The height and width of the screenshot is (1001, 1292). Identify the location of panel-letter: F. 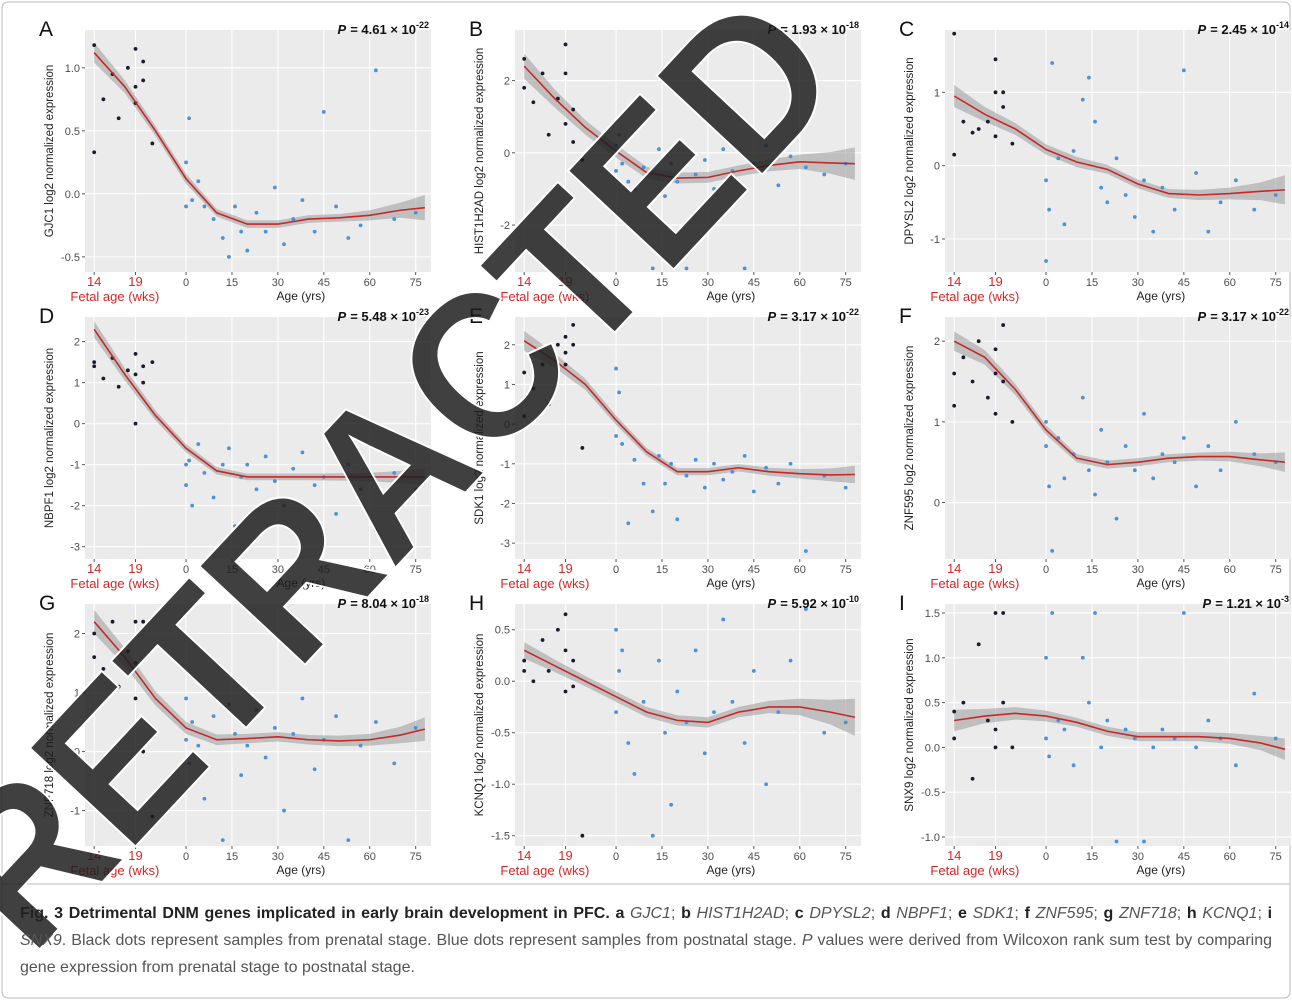
(905, 316).